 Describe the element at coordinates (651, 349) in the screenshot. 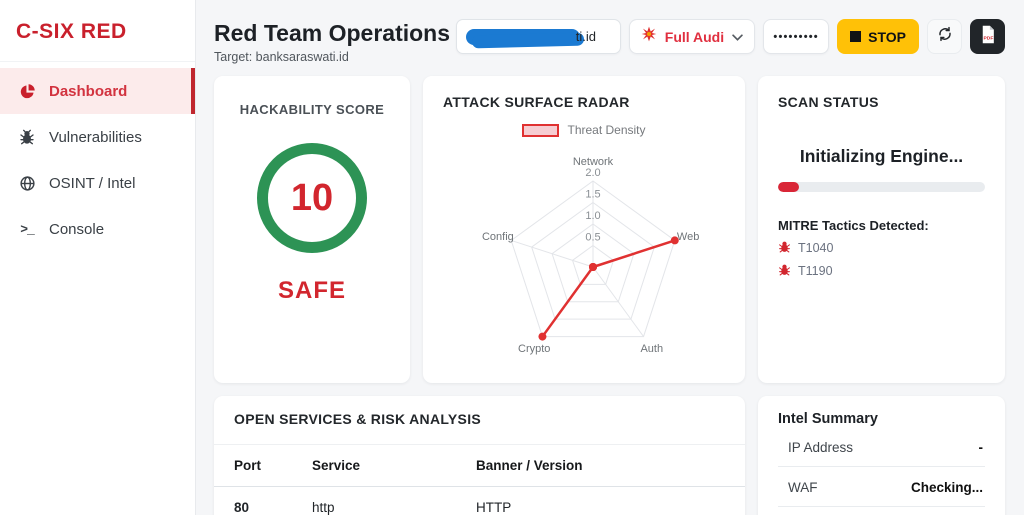

I see `svg-text: Auth` at that location.